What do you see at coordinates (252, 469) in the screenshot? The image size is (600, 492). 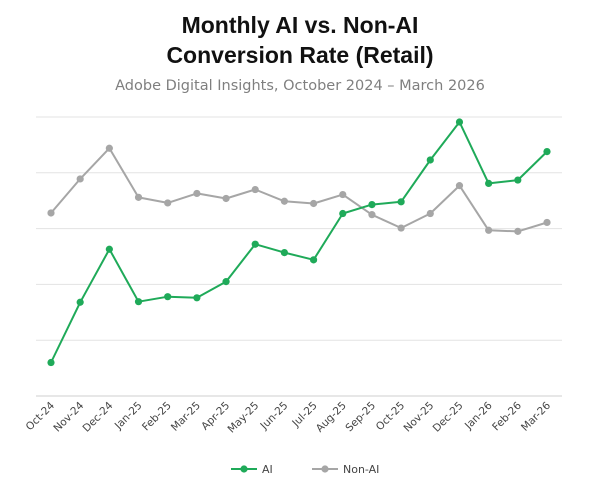 I see `legend-item-ai: AI` at bounding box center [252, 469].